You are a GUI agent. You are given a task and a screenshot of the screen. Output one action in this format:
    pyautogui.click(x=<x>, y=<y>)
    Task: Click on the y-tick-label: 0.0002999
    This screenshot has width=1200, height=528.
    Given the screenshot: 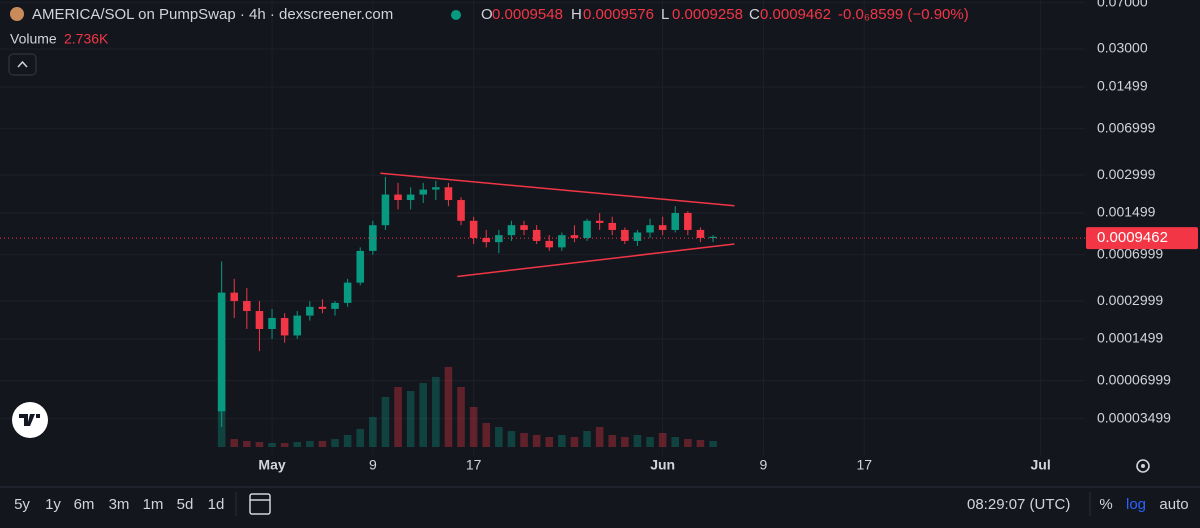 What is the action you would take?
    pyautogui.click(x=1130, y=300)
    